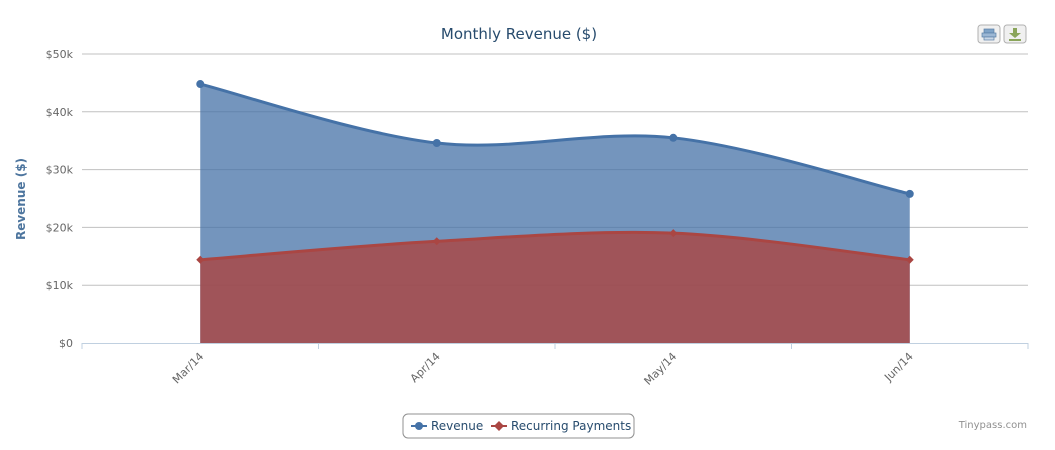 Image resolution: width=1055 pixels, height=450 pixels. I want to click on legend-item-recurring-payments: Recurring Payments, so click(561, 426).